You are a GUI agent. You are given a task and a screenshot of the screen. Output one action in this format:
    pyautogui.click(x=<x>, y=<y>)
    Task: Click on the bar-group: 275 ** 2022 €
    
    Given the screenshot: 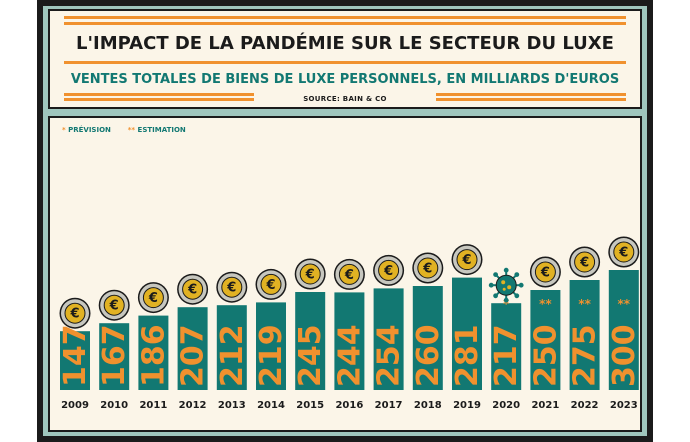 What is the action you would take?
    pyautogui.click(x=585, y=328)
    